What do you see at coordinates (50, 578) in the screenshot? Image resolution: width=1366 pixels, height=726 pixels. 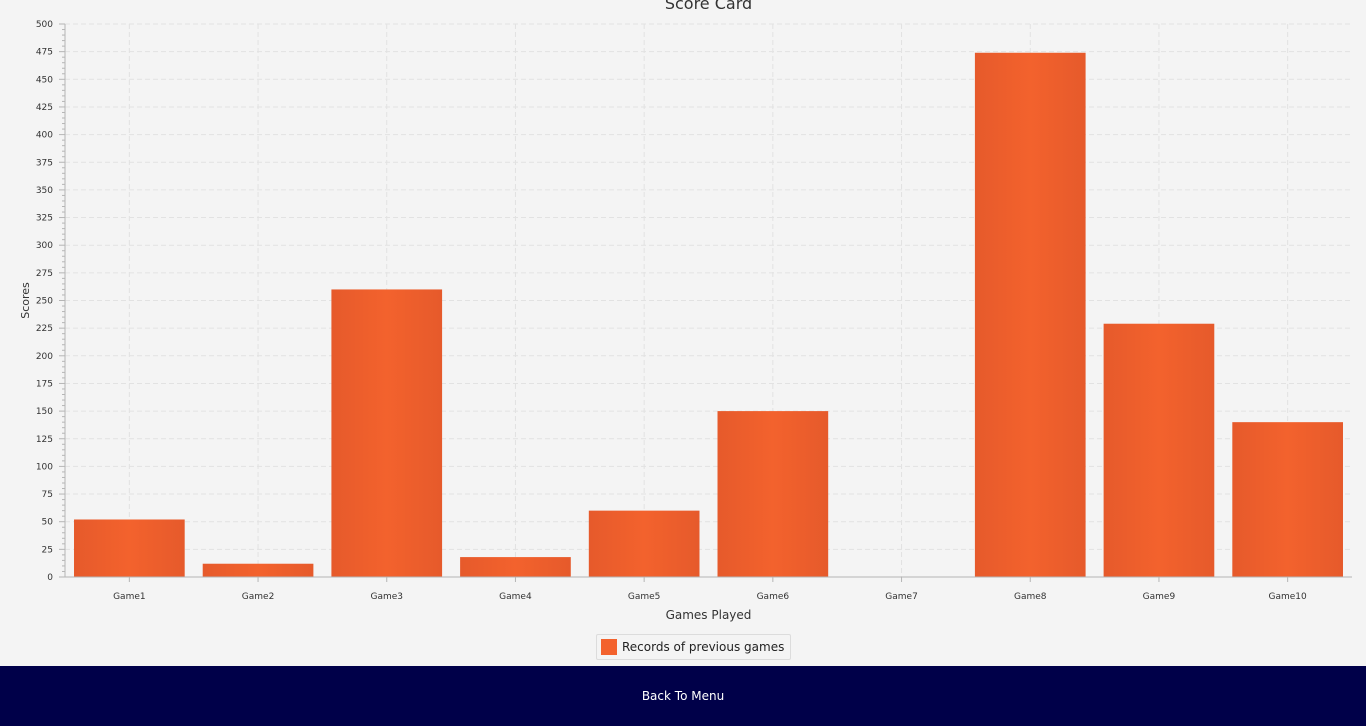 I see `y-tick-label: 0` at bounding box center [50, 578].